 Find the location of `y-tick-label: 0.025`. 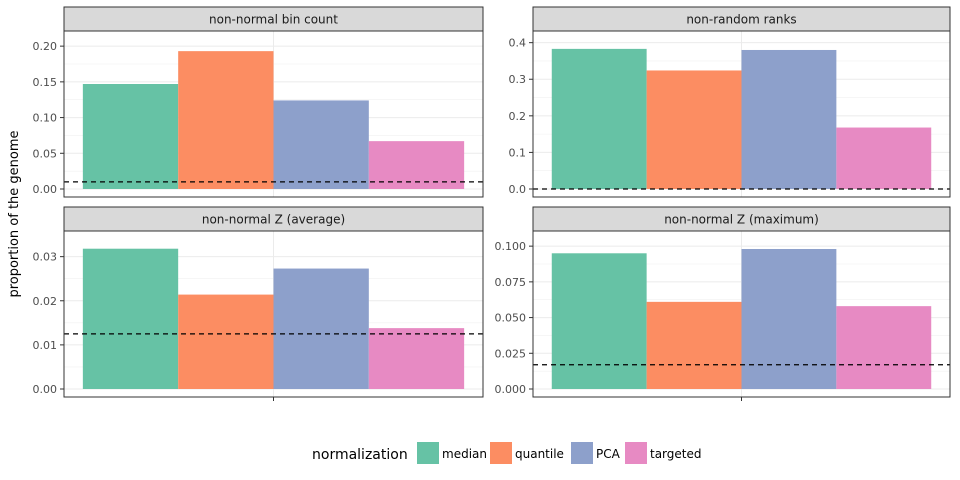

y-tick-label: 0.025 is located at coordinates (511, 353).